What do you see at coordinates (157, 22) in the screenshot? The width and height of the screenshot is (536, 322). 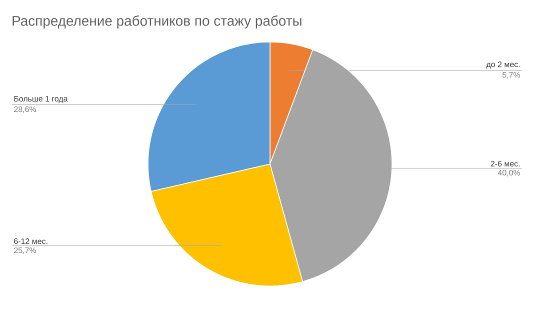 I see `chart-title: Распределение работников по стажу работы` at bounding box center [157, 22].